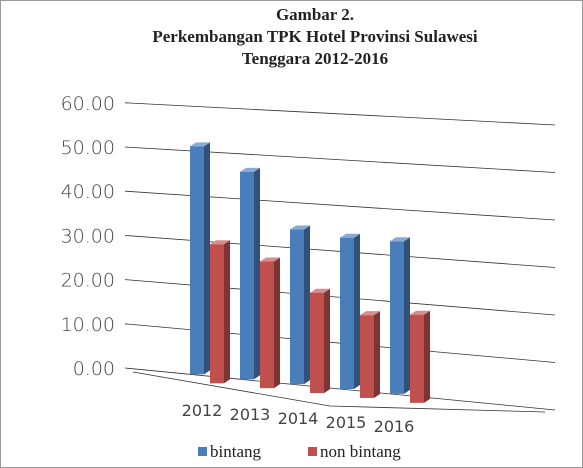 This screenshot has height=468, width=583. I want to click on chart-title-line: Tenggara 2012-2016, so click(315, 58).